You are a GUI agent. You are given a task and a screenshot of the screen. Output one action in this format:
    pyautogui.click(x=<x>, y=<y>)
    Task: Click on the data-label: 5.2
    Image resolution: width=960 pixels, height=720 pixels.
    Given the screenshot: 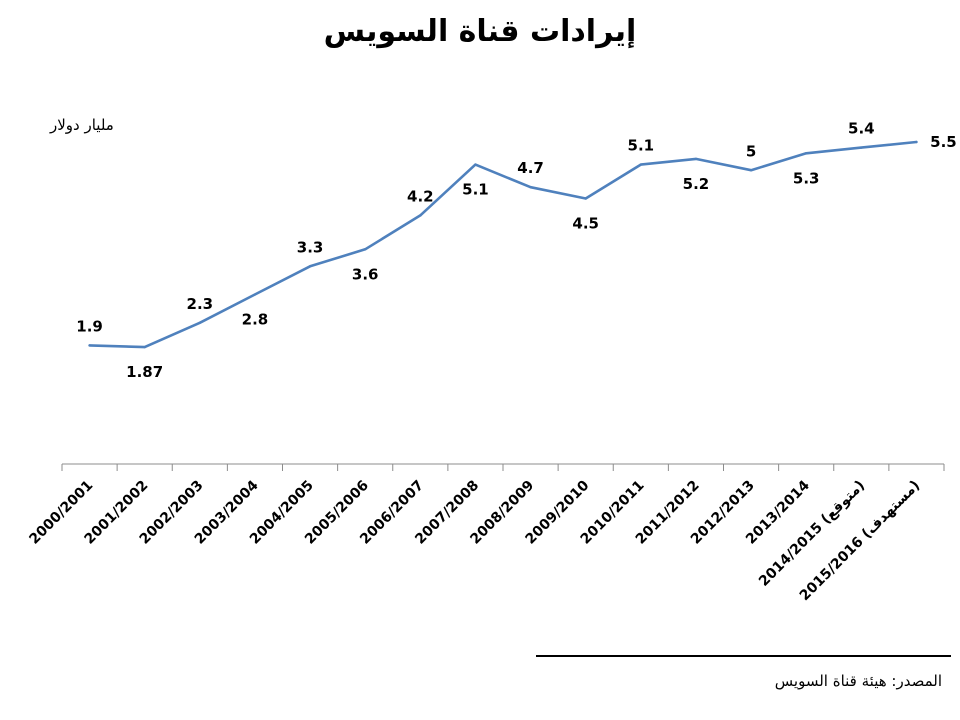 What is the action you would take?
    pyautogui.click(x=696, y=184)
    